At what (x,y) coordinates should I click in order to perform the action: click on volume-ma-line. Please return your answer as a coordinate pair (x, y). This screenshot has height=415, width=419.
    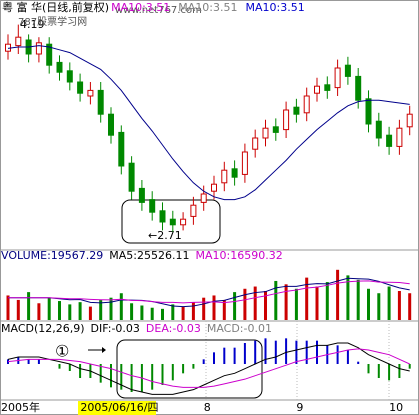
    Looking at the image, I should click on (209, 292).